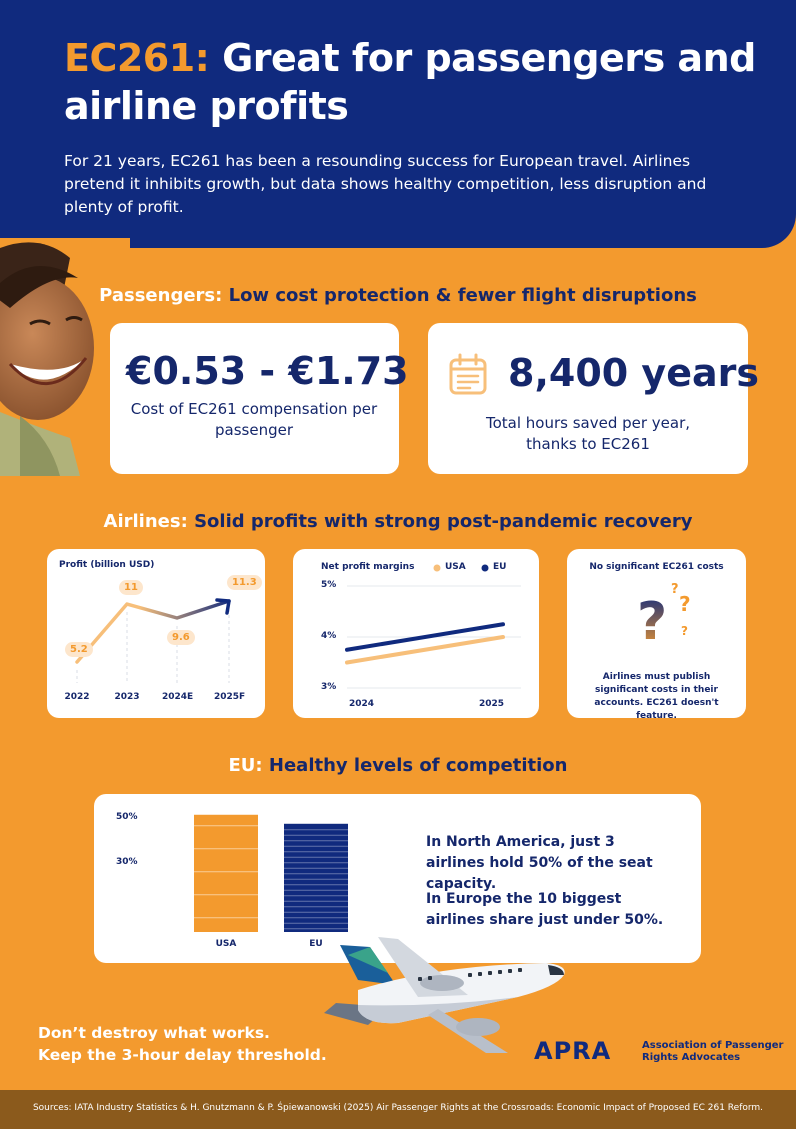 This screenshot has height=1129, width=796. I want to click on bar-y-tick: 30%, so click(127, 862).